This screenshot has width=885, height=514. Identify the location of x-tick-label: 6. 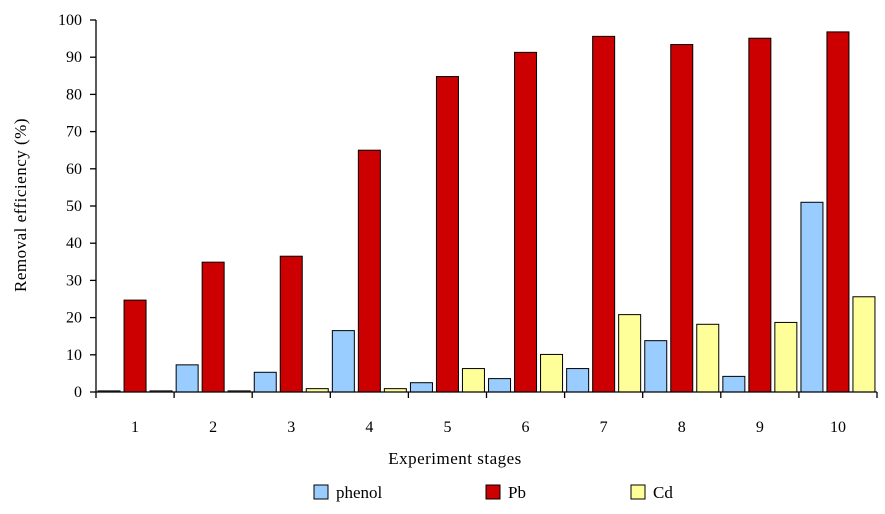
(526, 427).